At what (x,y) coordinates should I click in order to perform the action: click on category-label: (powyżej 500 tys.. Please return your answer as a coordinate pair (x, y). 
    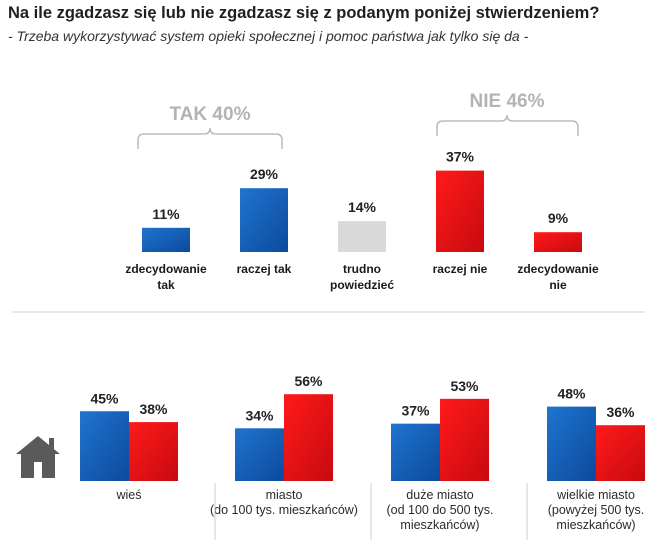
    Looking at the image, I should click on (596, 510).